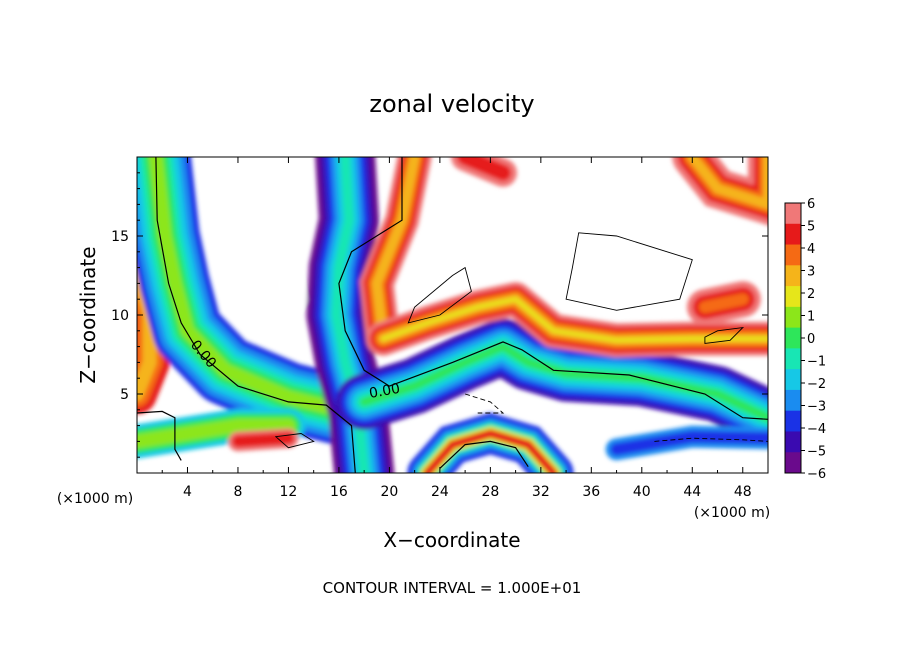 Image resolution: width=904 pixels, height=654 pixels. What do you see at coordinates (805, 339) in the screenshot?
I see `colorbar: 6 5 4 3 2 1 0 −1 −2 −3 −4 −5 −6` at bounding box center [805, 339].